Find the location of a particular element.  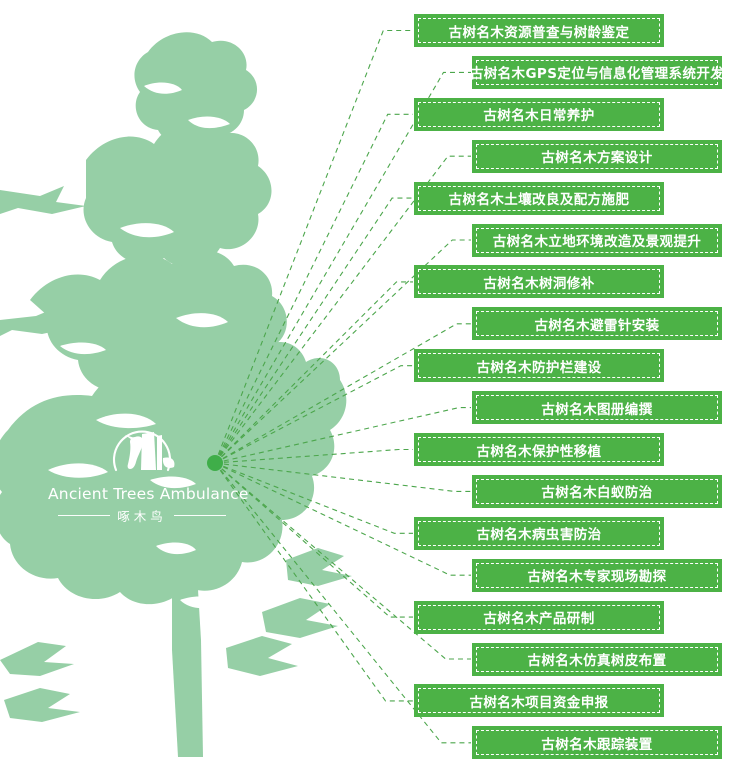

service-item-10: 古树名木图册编撰 is located at coordinates (597, 408).